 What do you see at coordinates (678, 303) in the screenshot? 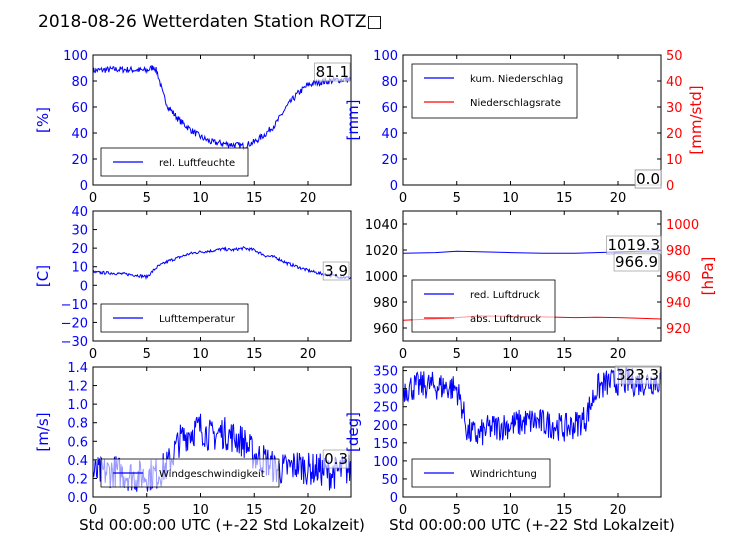
I see `y-right-tick-label: 940` at bounding box center [678, 303].